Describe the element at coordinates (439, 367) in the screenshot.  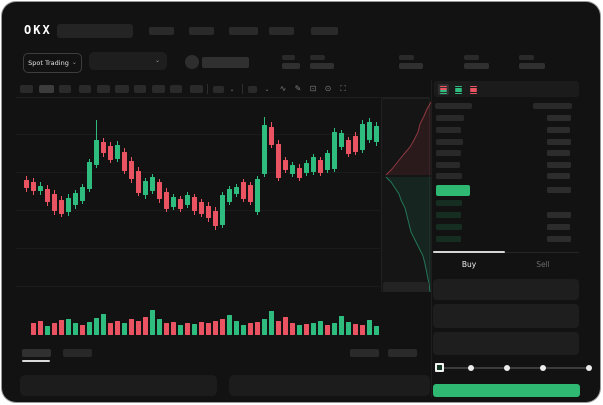
I see `amount-slider-handle` at that location.